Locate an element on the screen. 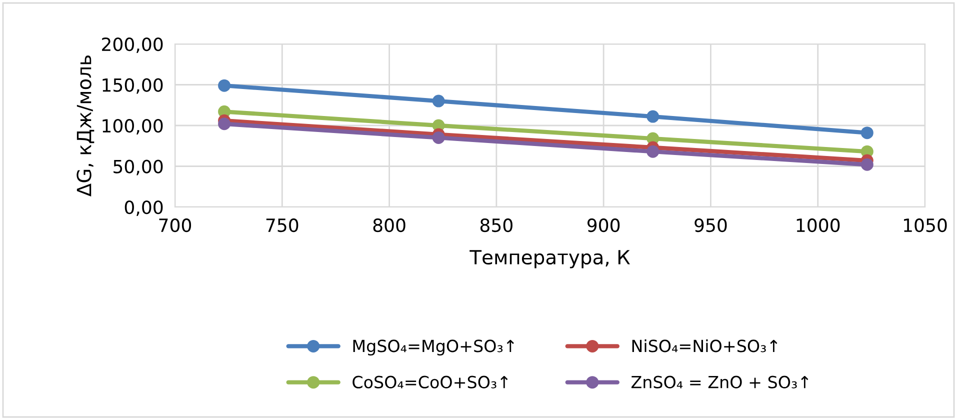 The height and width of the screenshot is (420, 957). x-tick-label: 850 is located at coordinates (496, 225).